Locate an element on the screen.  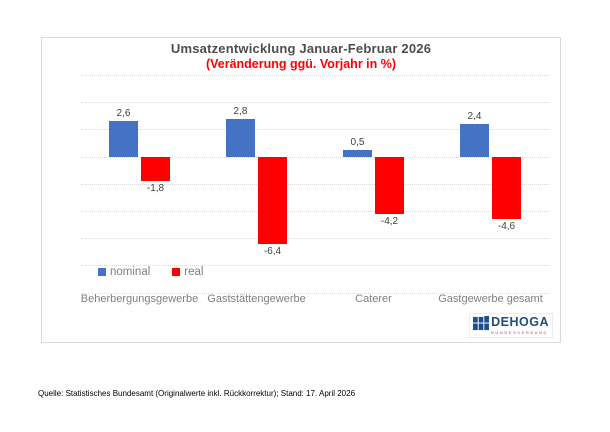
gridline--2 is located at coordinates (315, 184).